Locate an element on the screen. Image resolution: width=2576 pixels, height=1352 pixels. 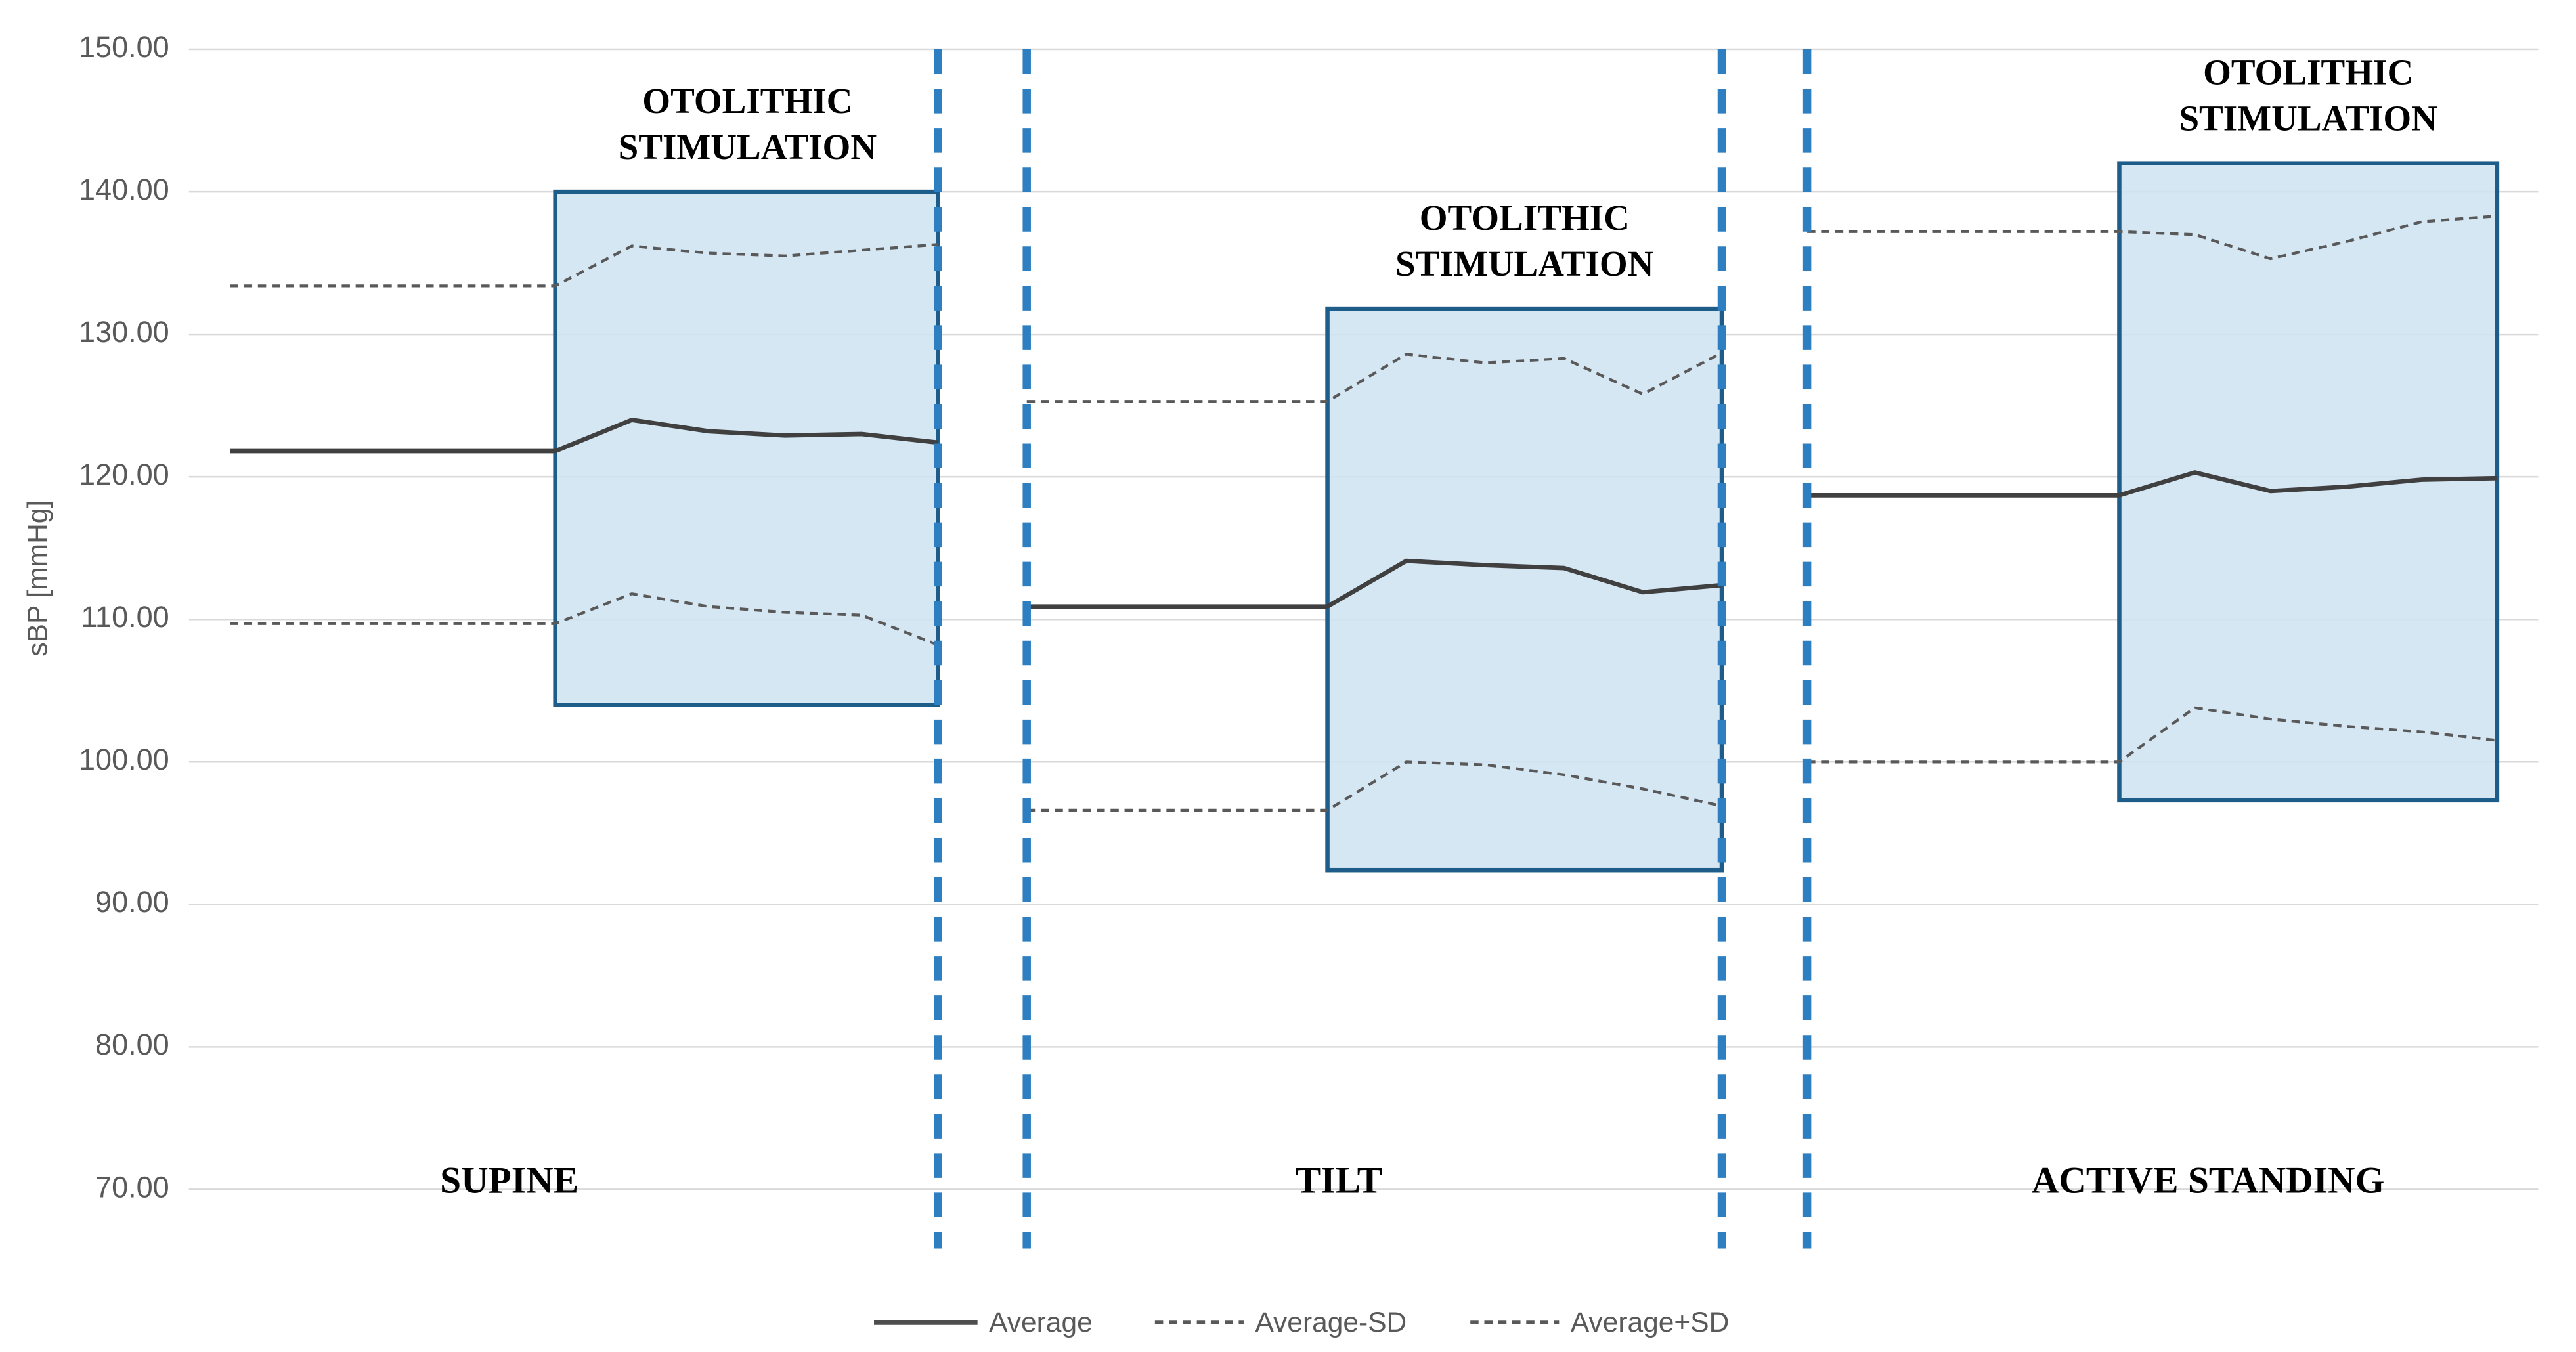
legend: Average Average-SD Average+SD is located at coordinates (1301, 1322).